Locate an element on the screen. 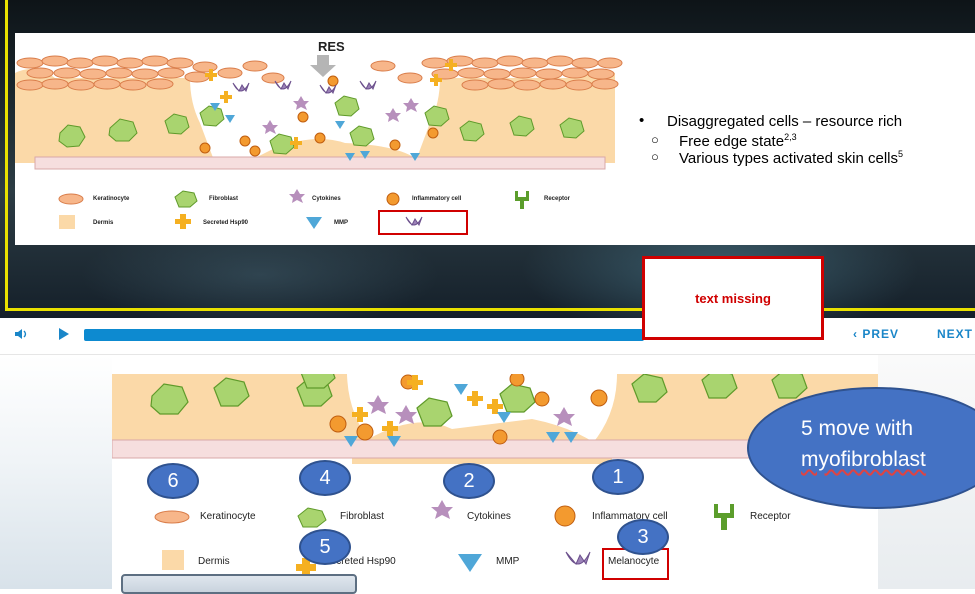 This screenshot has height=594, width=975. callout-bubble: 5 move with myofibroblast is located at coordinates (861, 448).